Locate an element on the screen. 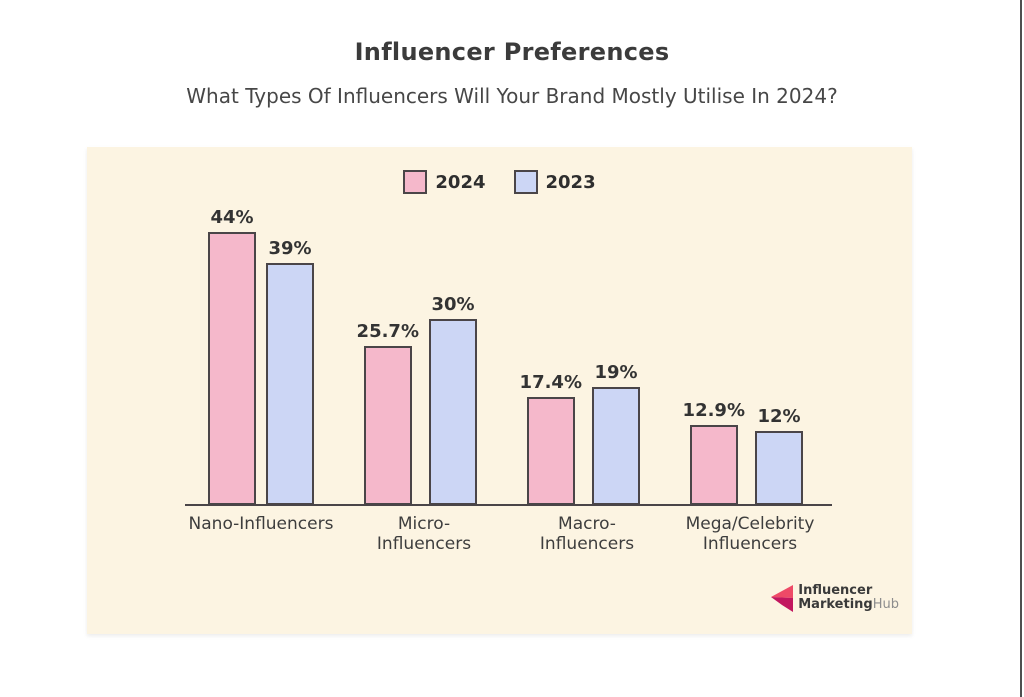 The height and width of the screenshot is (697, 1024). logo-marketing-text: Marketing is located at coordinates (835, 604).